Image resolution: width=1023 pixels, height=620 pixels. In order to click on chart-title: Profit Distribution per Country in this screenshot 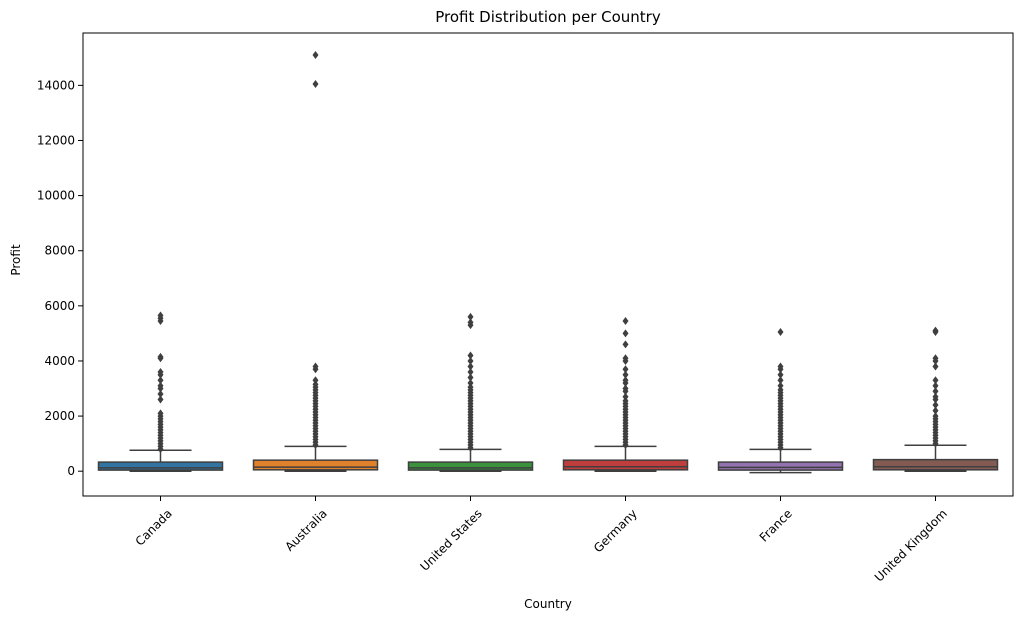, I will do `click(548, 17)`.